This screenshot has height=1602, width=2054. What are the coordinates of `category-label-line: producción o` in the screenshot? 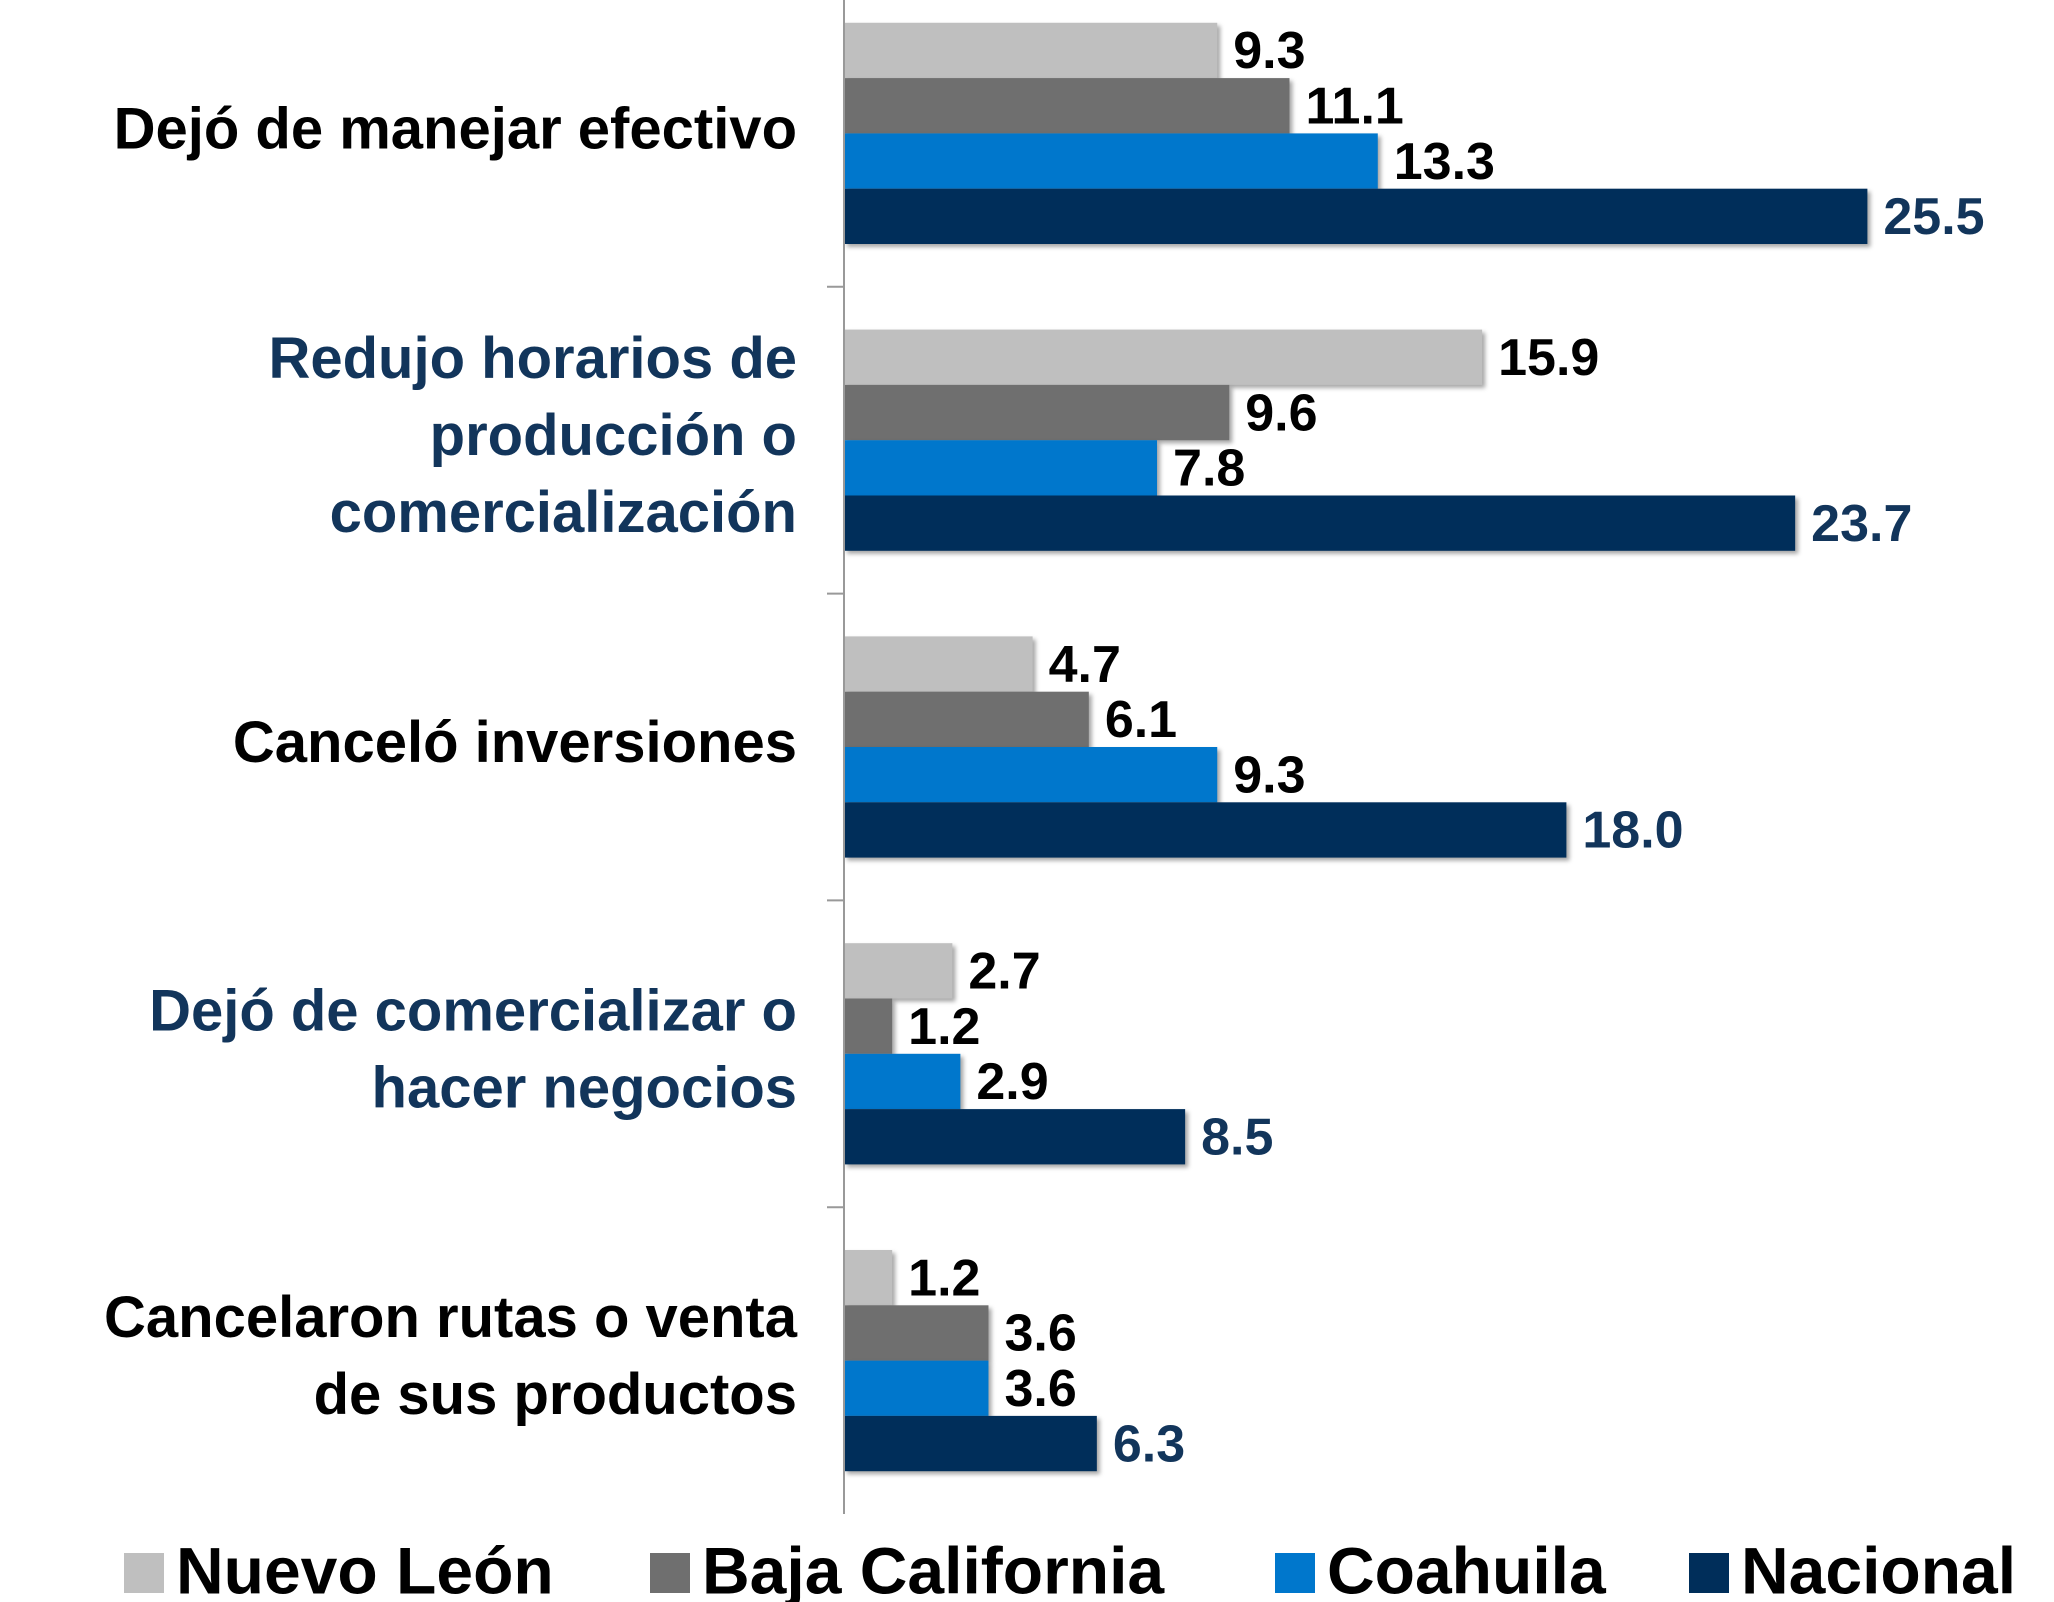 It's located at (613, 436).